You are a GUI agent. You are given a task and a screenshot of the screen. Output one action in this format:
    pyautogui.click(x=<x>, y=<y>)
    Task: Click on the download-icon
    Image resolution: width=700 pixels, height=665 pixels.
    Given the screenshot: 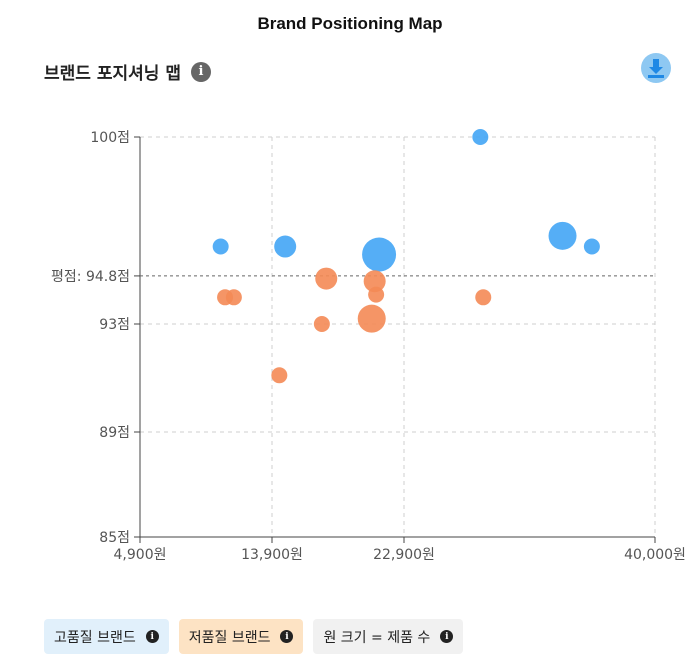 What is the action you would take?
    pyautogui.click(x=656, y=68)
    